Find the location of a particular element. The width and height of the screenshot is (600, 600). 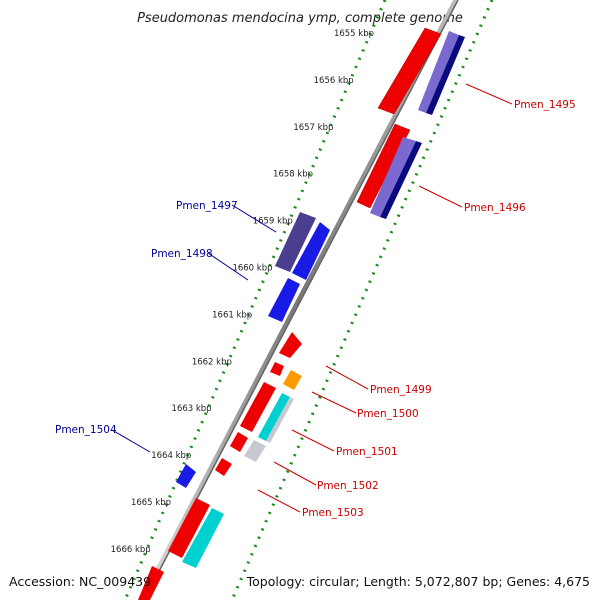

tick-label: 1661 kbp is located at coordinates (232, 315).